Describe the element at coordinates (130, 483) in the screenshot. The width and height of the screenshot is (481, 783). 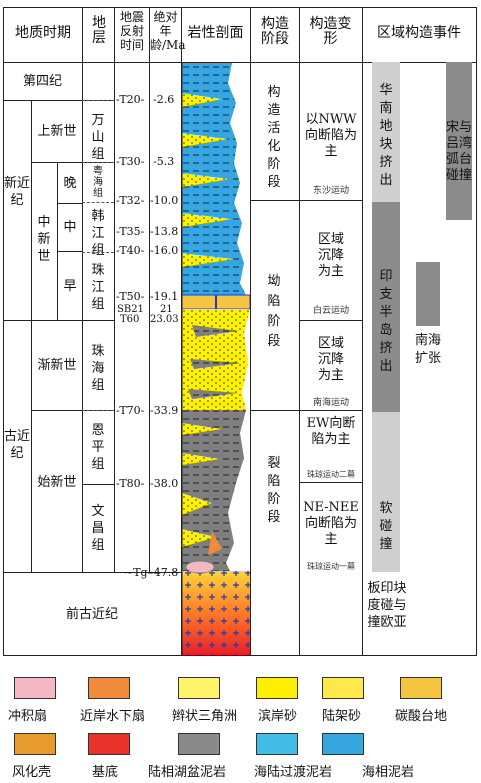
I see `seismic-t80: -T80-` at that location.